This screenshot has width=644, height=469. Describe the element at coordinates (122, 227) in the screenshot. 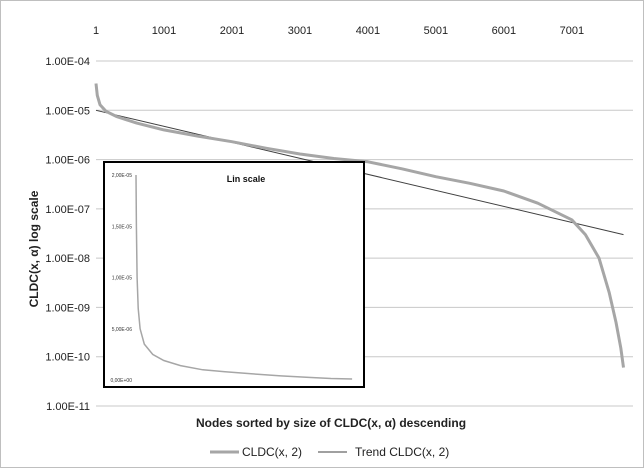

I see `inset-y-tick-label: 1,50E-05` at that location.